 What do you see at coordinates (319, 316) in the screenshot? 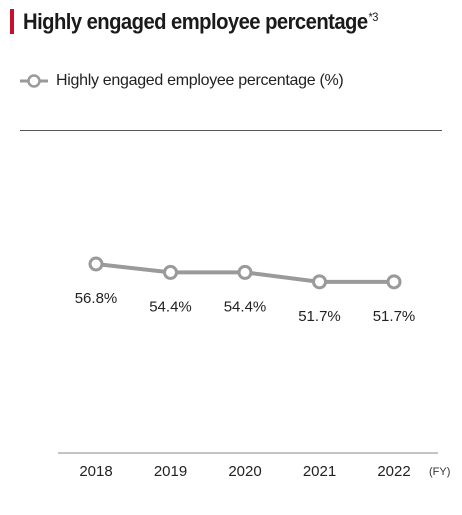
I see `data-label-2021: 51.7%` at bounding box center [319, 316].